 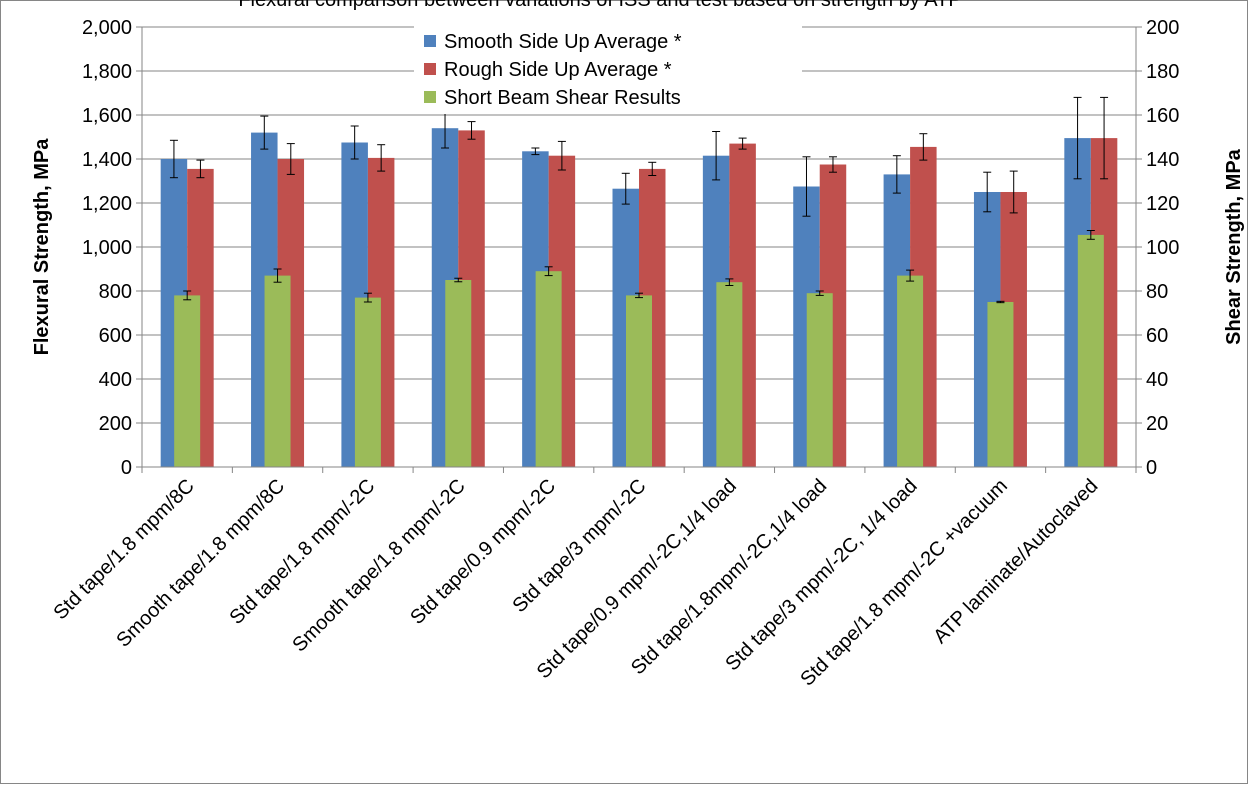 What do you see at coordinates (1234, 246) in the screenshot?
I see `y2-axis-title: Shear Strength, MPa` at bounding box center [1234, 246].